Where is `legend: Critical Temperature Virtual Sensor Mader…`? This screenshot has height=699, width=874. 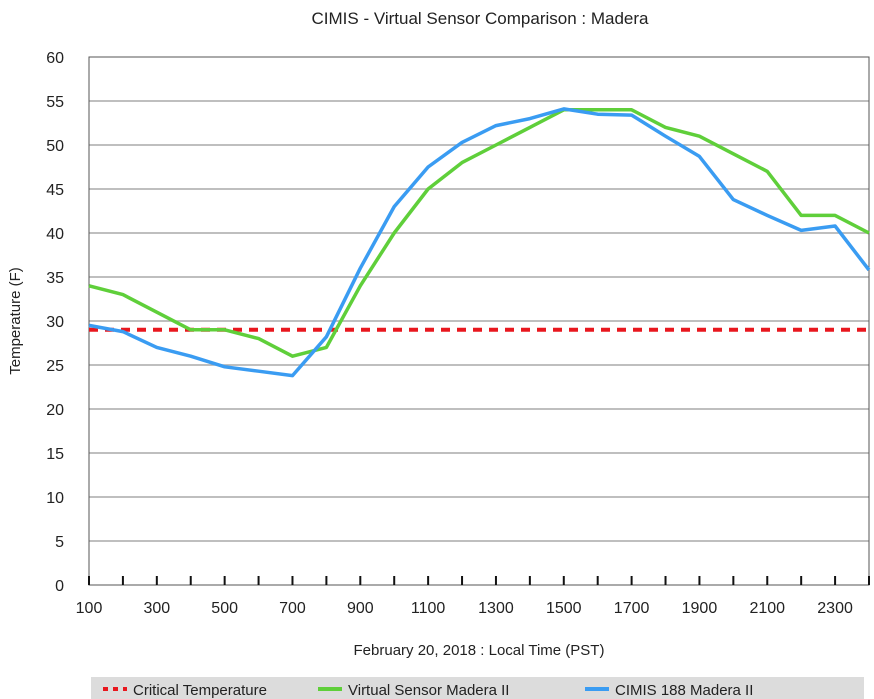 legend: Critical Temperature Virtual Sensor Mader… is located at coordinates (428, 690).